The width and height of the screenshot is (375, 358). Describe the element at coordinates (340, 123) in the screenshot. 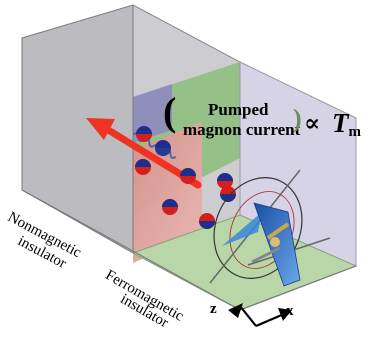

I see `temperature-symbol-main: T` at that location.